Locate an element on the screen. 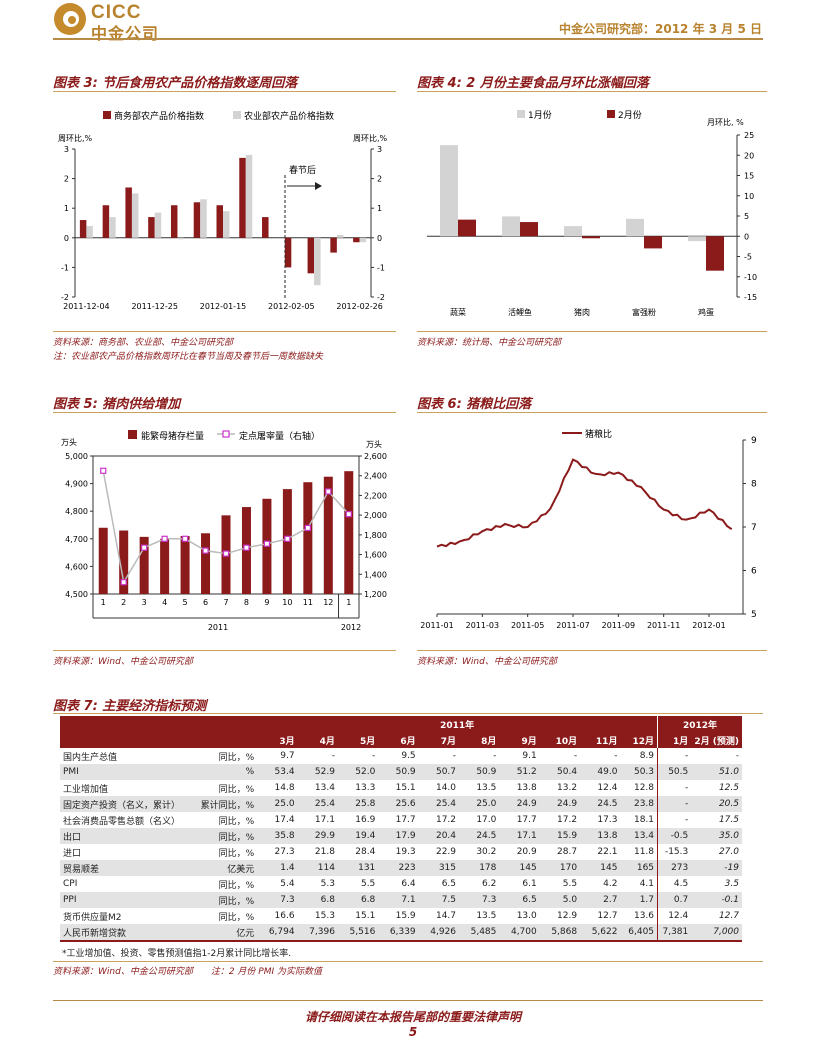 Image resolution: width=826 pixels, height=1043 pixels. table-cell: 12.9 is located at coordinates (567, 916).